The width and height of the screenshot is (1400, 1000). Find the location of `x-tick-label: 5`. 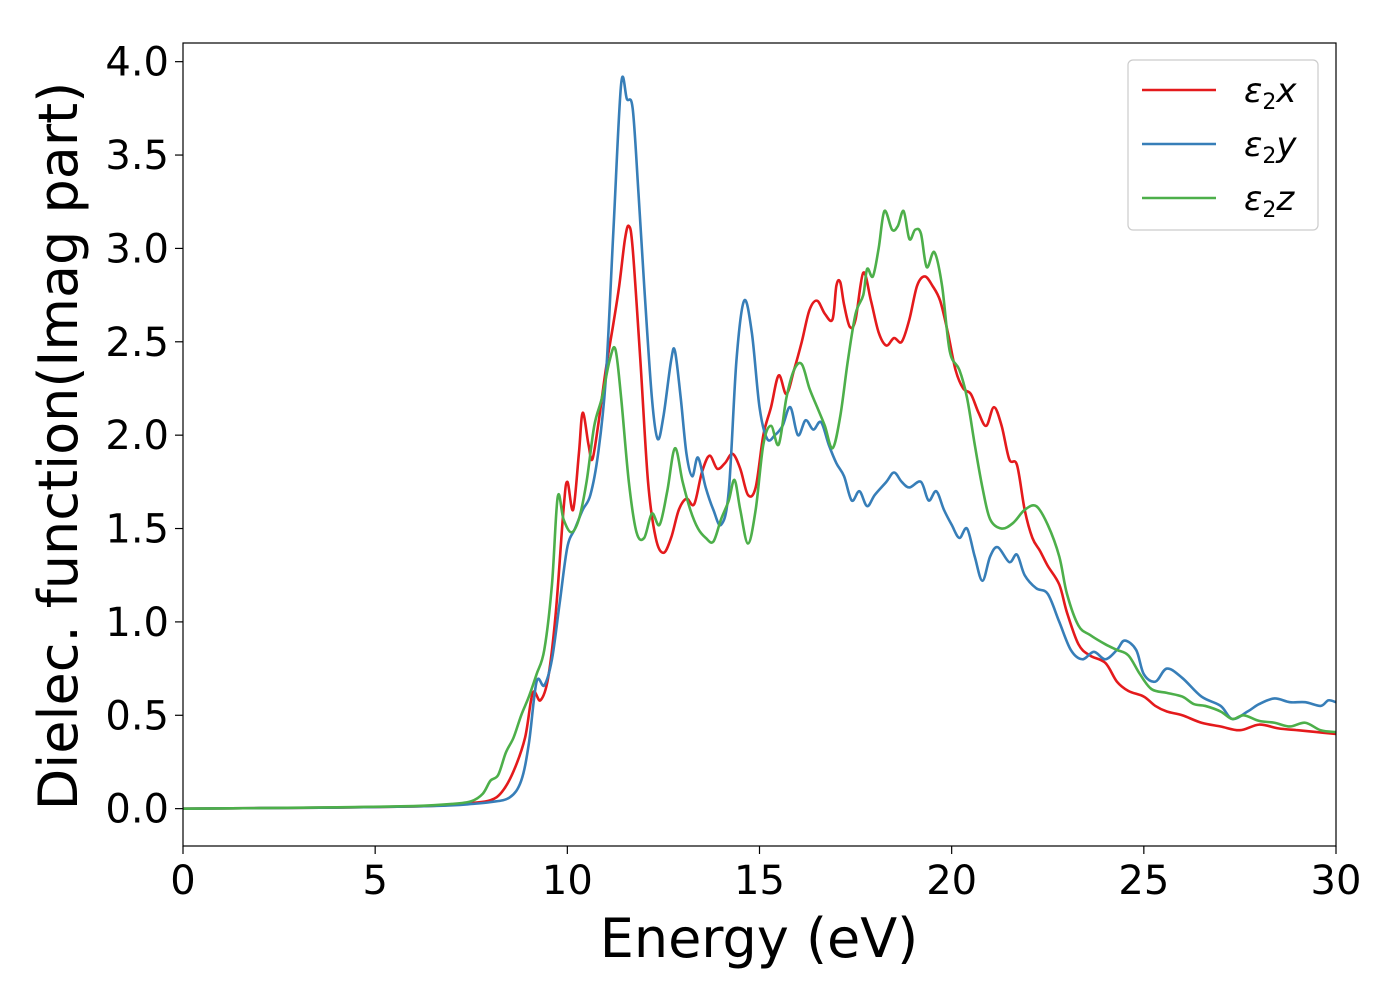

x-tick-label: 5 is located at coordinates (374, 881).